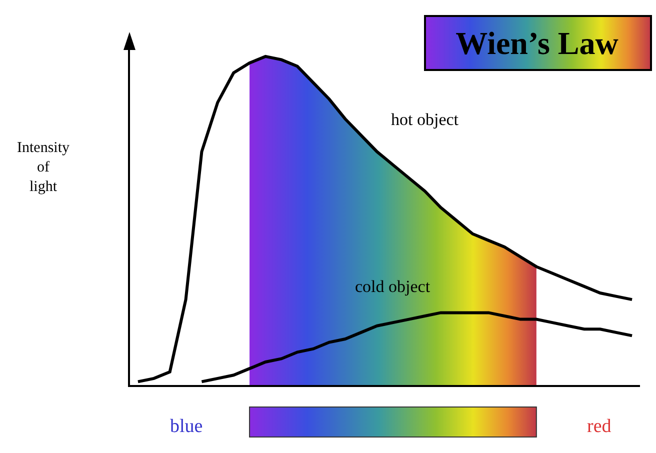 The height and width of the screenshot is (453, 656). What do you see at coordinates (43, 167) in the screenshot?
I see `y-axis-title: Intensity of light` at bounding box center [43, 167].